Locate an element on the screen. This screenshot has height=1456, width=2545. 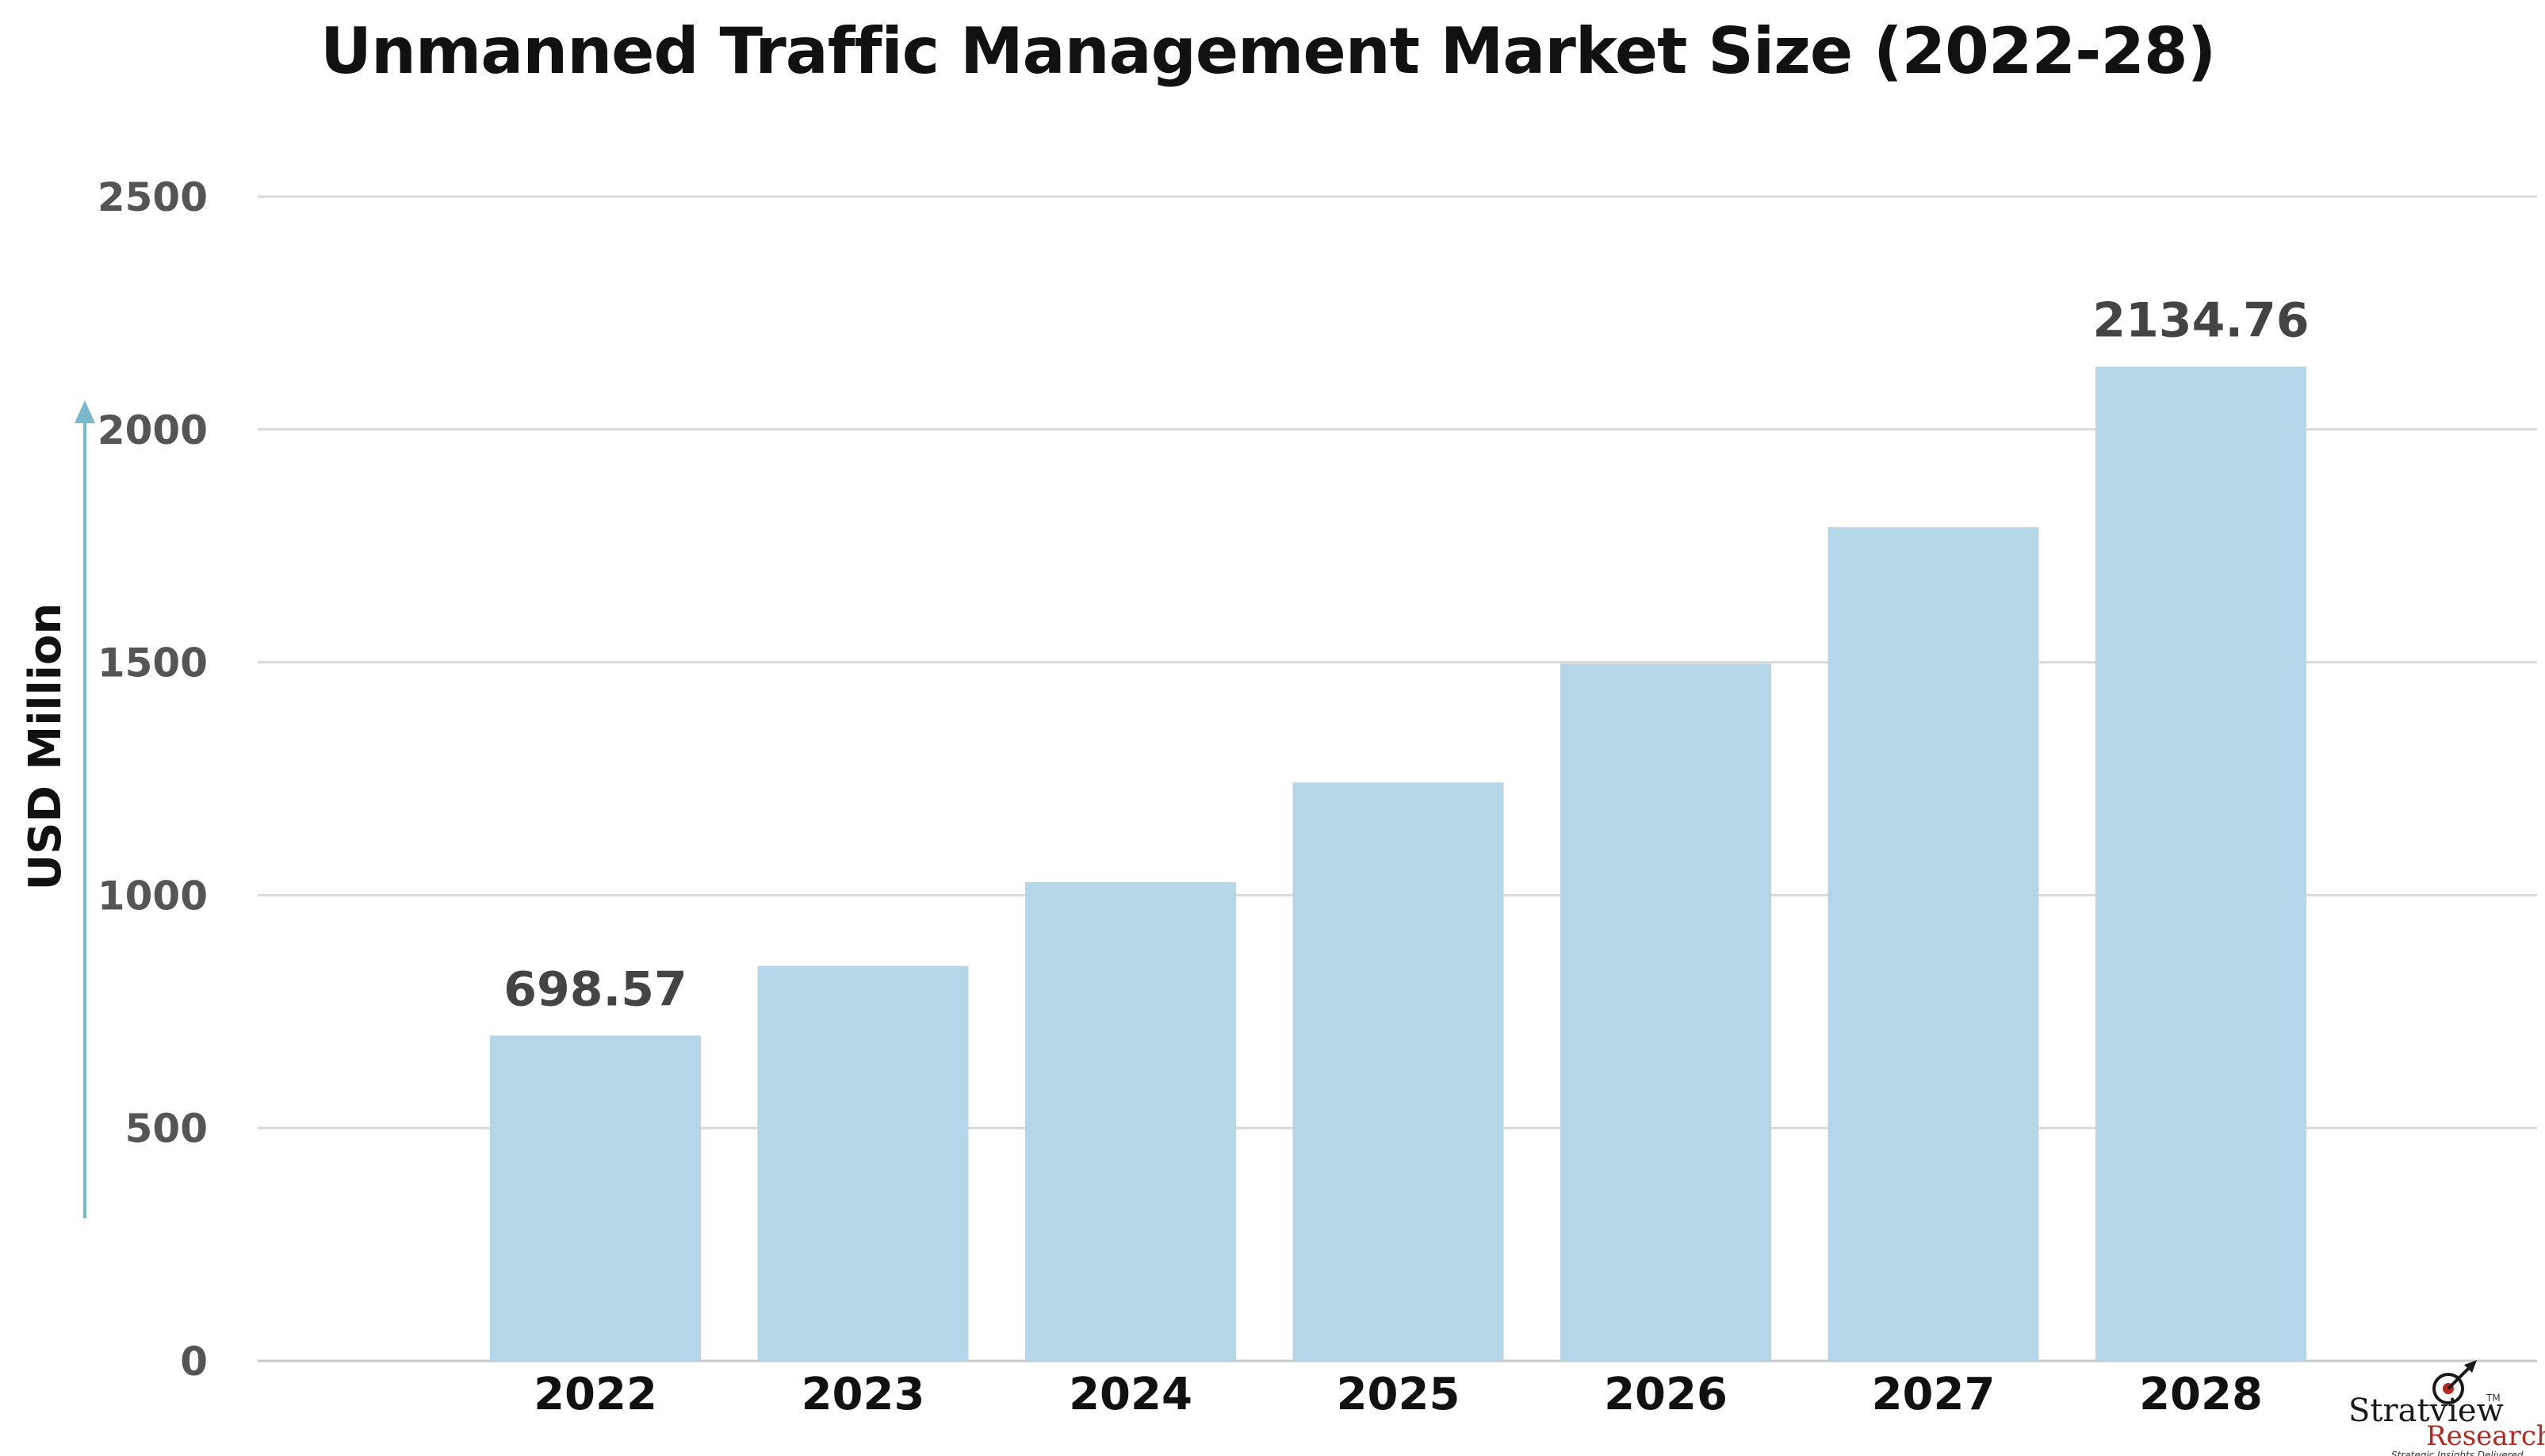
data-label: 2134.76 is located at coordinates (2200, 321).